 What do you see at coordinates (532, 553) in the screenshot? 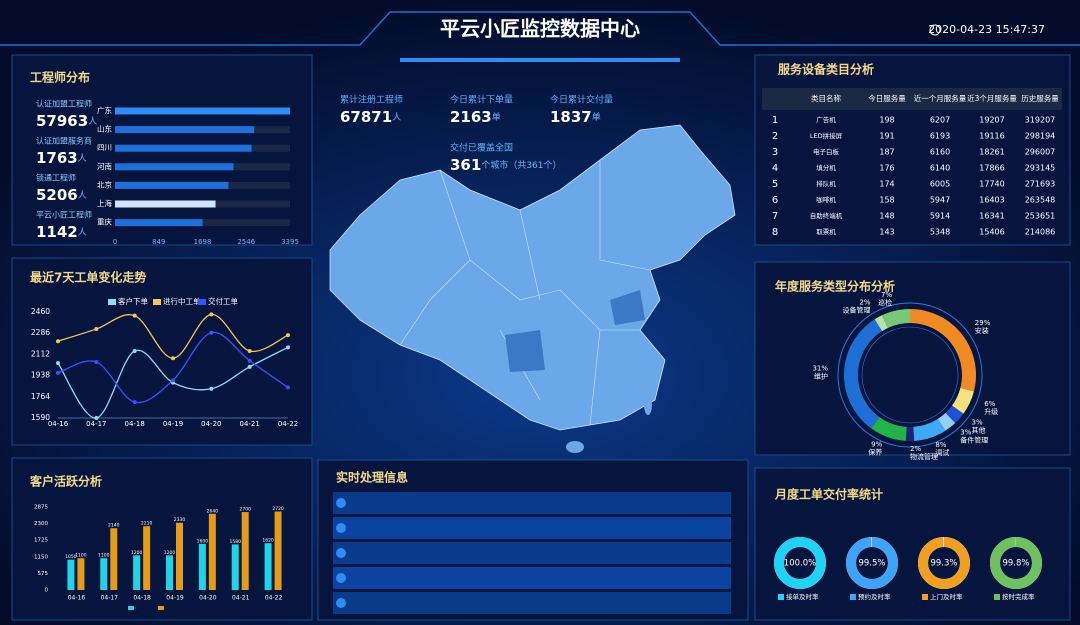
I see `realtime-list` at bounding box center [532, 553].